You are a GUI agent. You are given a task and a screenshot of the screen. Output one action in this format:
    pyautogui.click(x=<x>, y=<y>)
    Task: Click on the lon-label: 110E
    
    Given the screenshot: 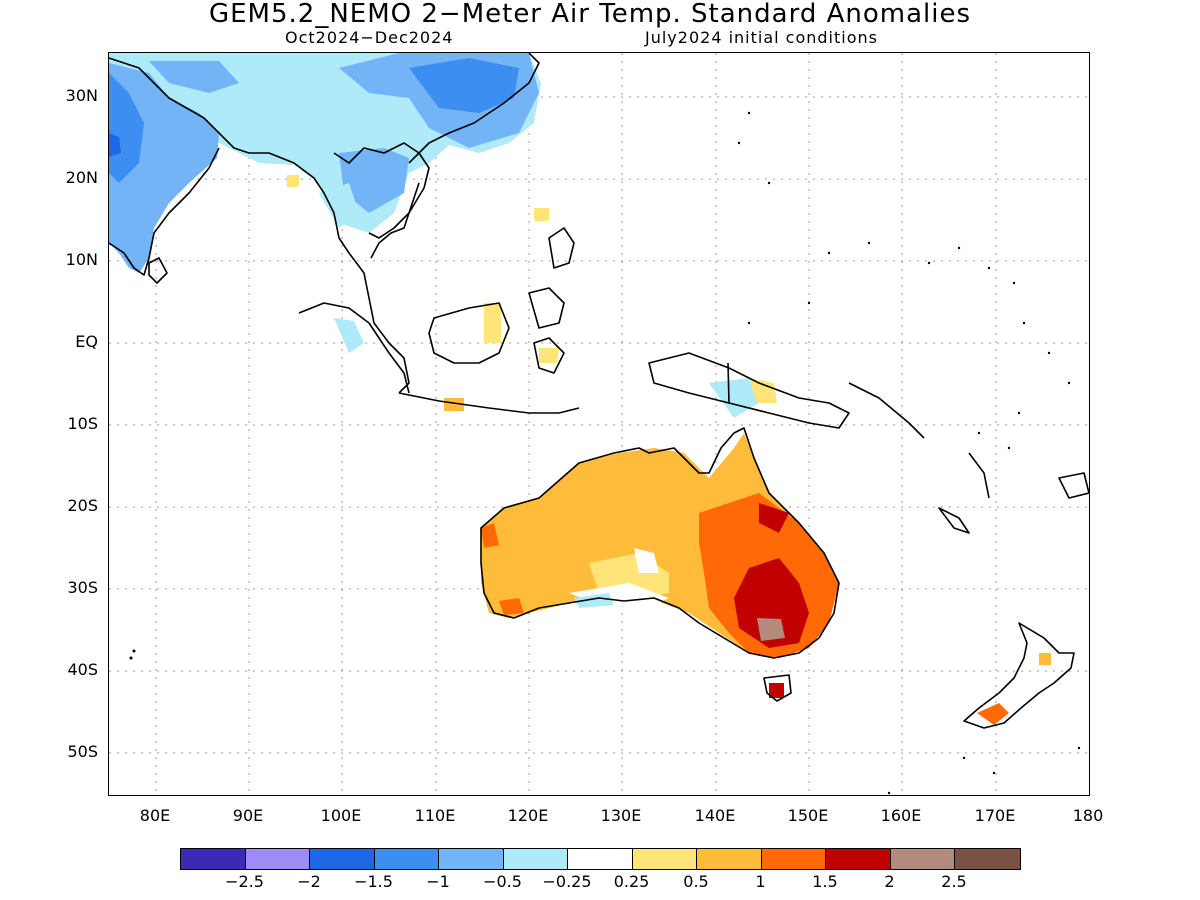 What is the action you would take?
    pyautogui.click(x=435, y=815)
    